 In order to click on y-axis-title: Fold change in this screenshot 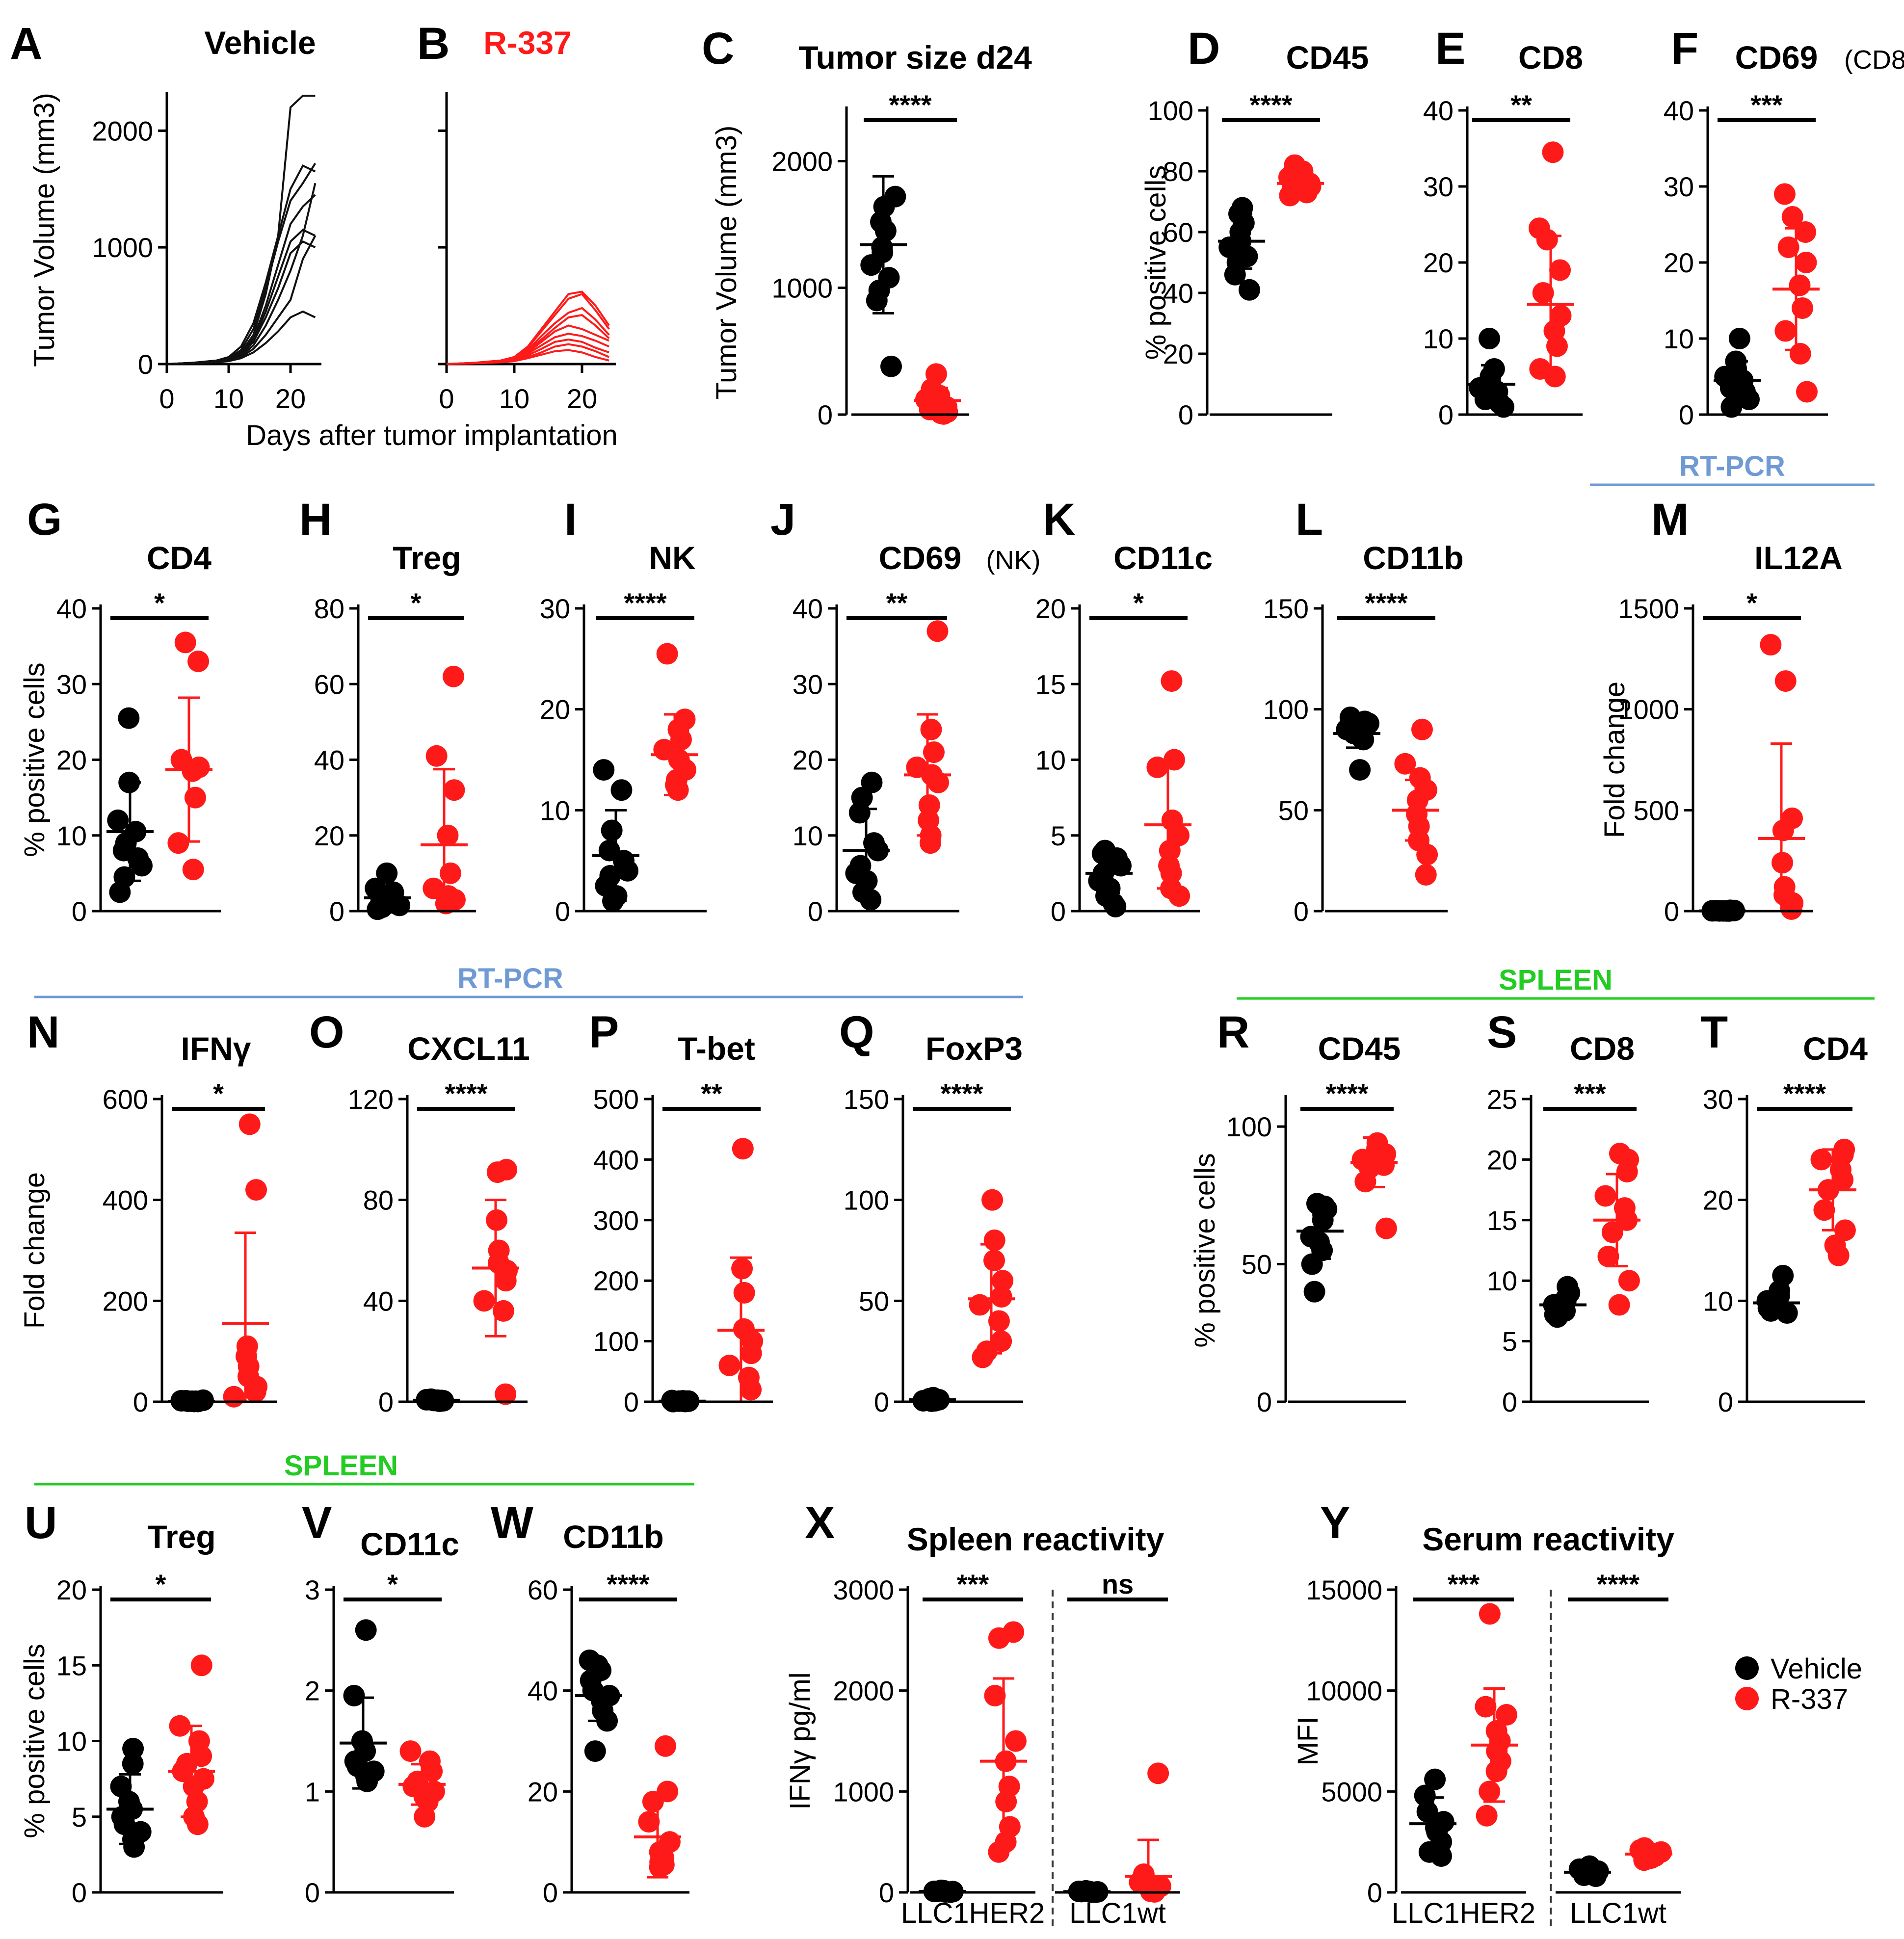, I will do `click(35, 1250)`.